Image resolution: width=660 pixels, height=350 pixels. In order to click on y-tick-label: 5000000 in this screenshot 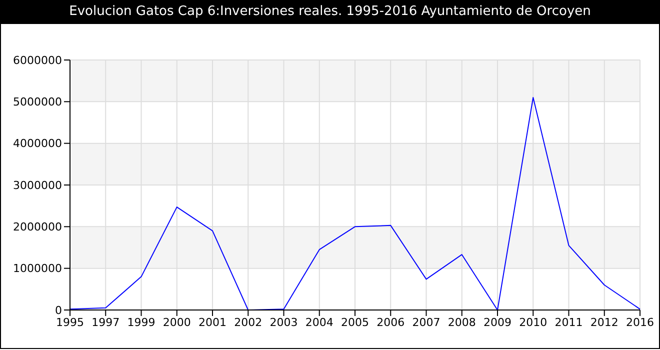, I will do `click(37, 102)`.